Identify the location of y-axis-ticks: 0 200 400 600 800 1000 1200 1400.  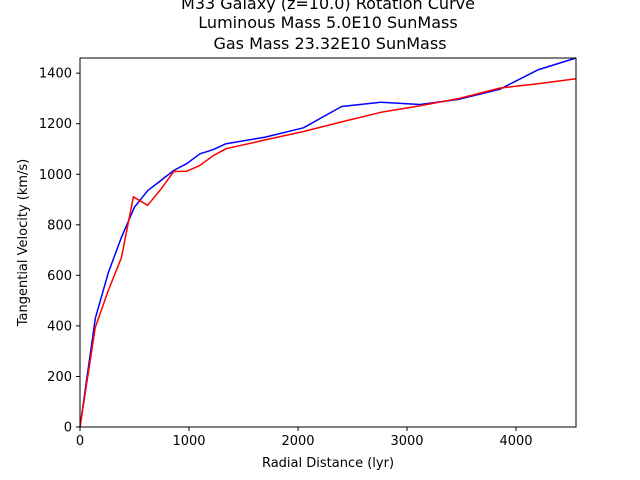
(59, 251).